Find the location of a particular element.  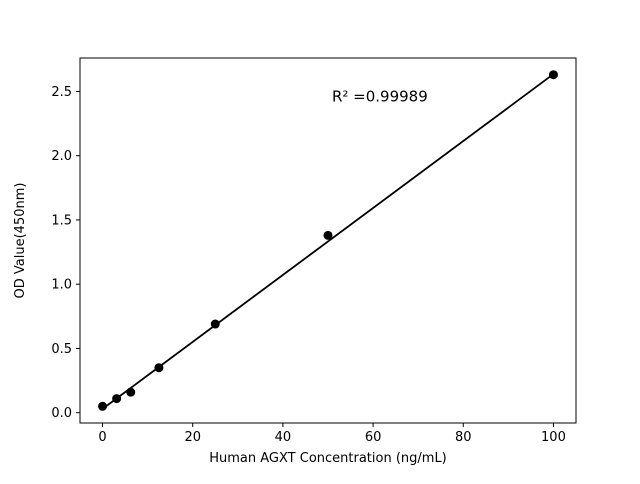

x-tick-label: 100 is located at coordinates (553, 437).